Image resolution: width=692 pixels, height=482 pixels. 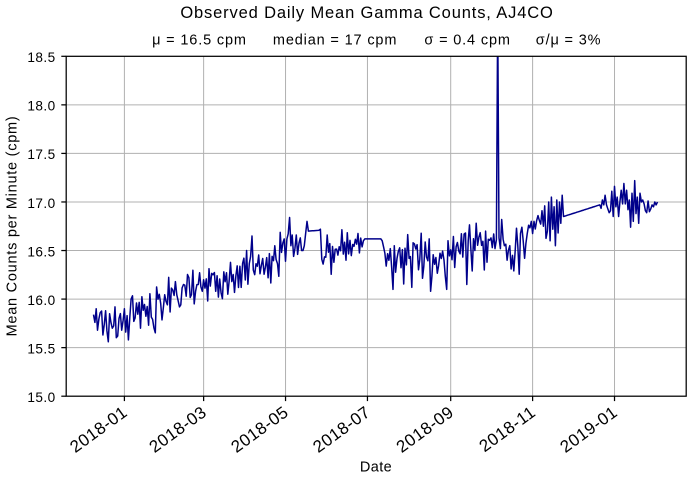 What do you see at coordinates (376, 468) in the screenshot?
I see `svg-text: Date` at bounding box center [376, 468].